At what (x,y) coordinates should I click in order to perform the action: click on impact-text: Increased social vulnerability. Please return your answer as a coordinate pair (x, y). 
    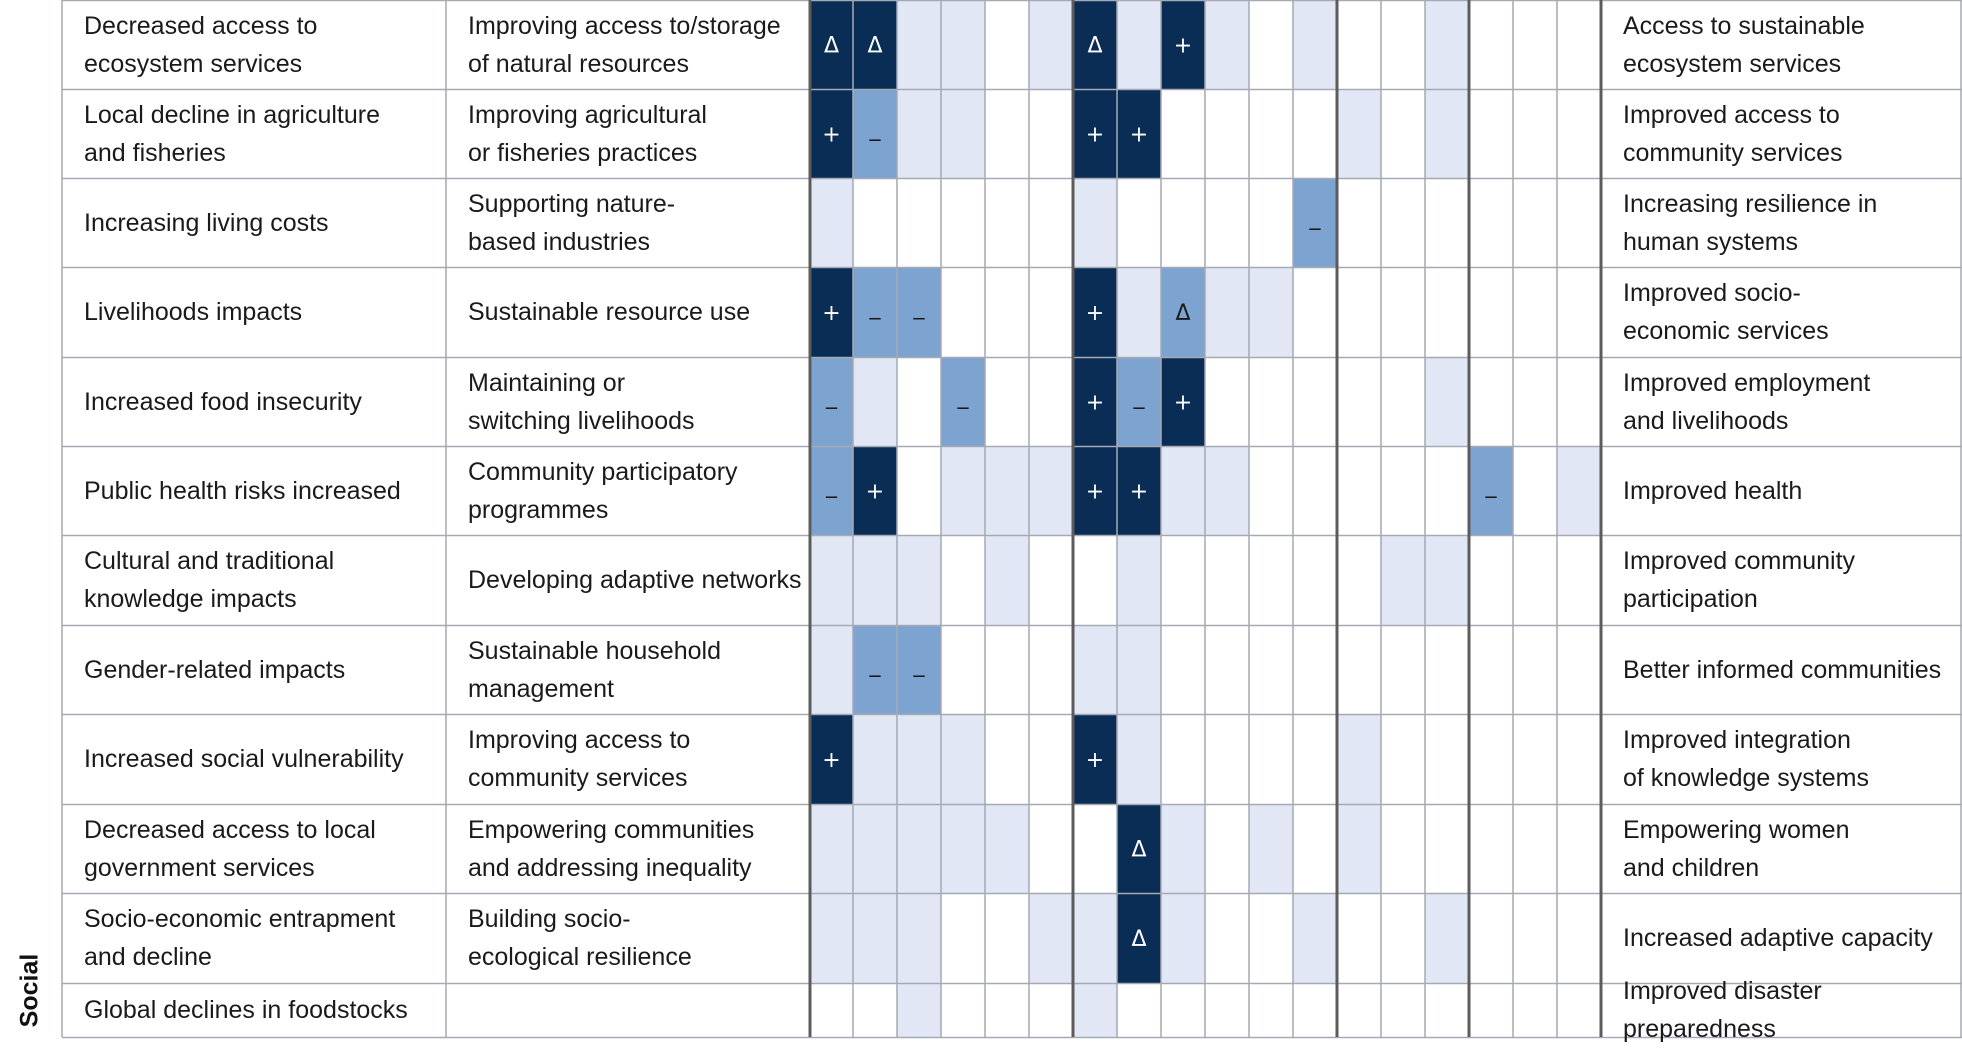
    Looking at the image, I should click on (244, 759).